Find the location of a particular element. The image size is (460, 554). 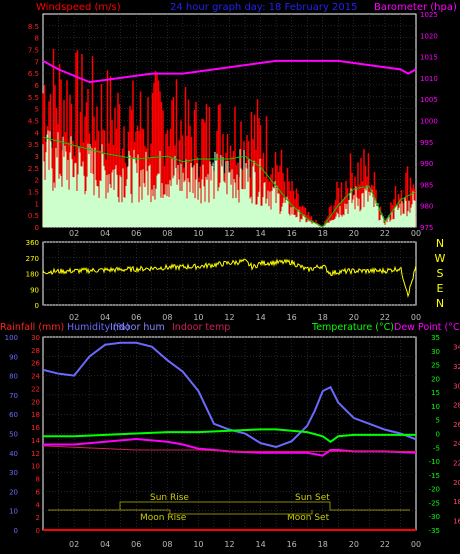

bottom-axis-tick-label: 70 is located at coordinates (13, 396).